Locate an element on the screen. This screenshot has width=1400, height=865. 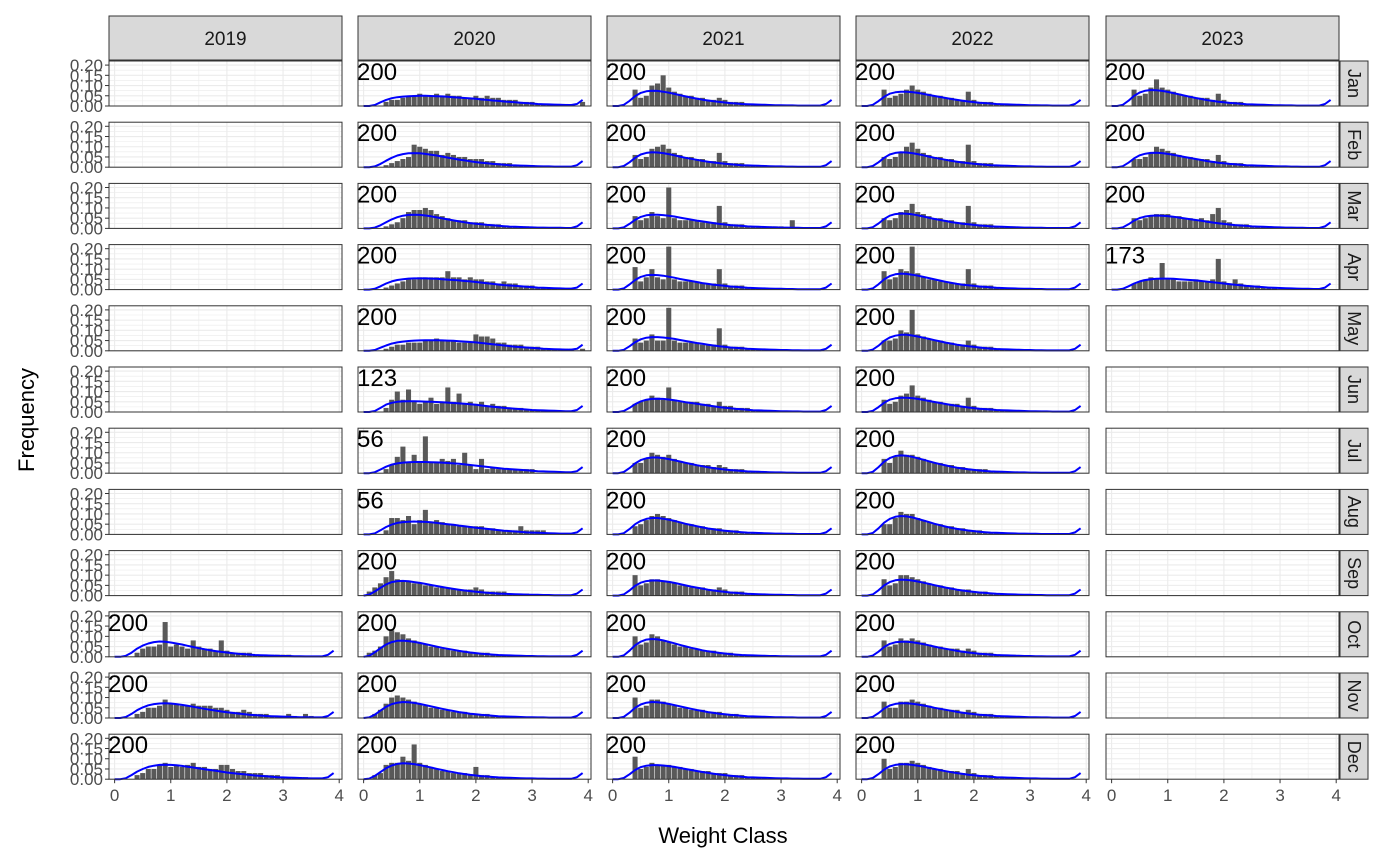
x-tick-label: 1 is located at coordinates (668, 795).